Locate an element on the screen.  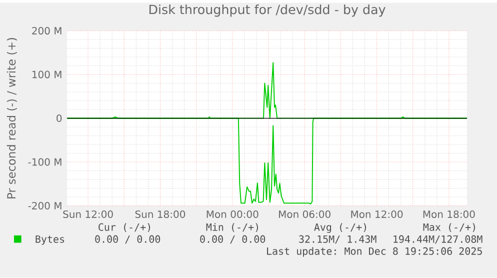
x-tick-label: Sun 12:00 is located at coordinates (88, 214).